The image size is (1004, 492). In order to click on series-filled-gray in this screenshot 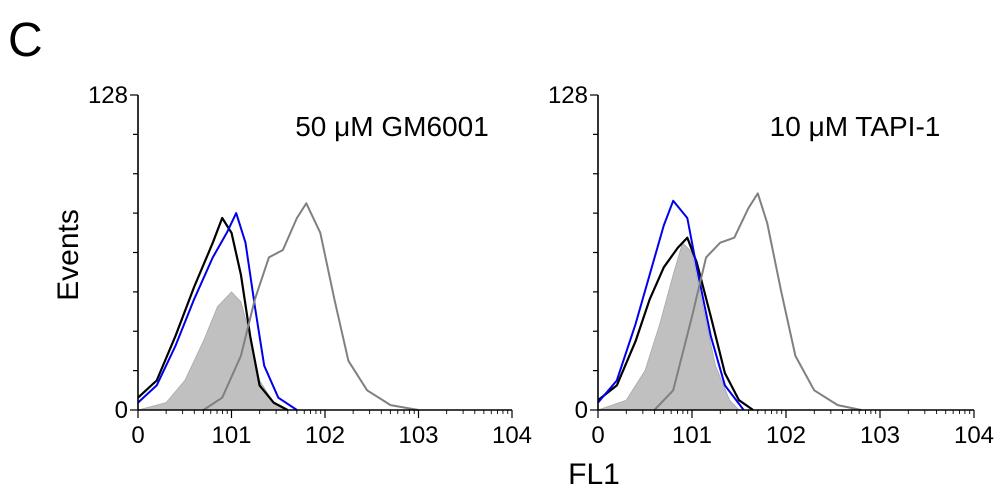, I will do `click(668, 326)`.